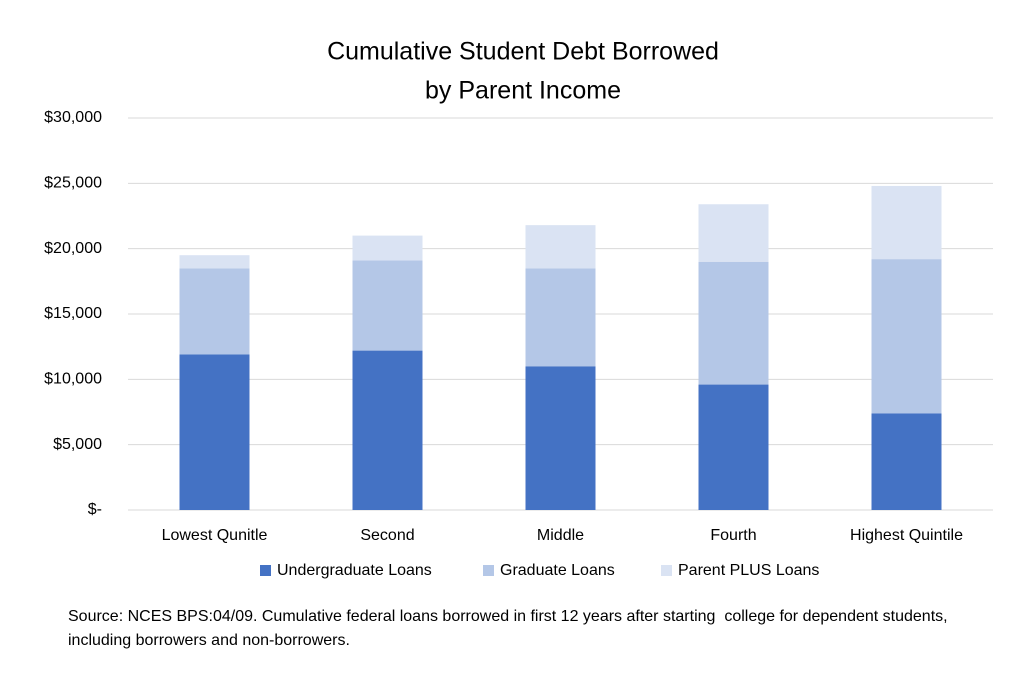 Image resolution: width=1036 pixels, height=679 pixels. Describe the element at coordinates (95, 509) in the screenshot. I see `y-tick-label: $-` at that location.